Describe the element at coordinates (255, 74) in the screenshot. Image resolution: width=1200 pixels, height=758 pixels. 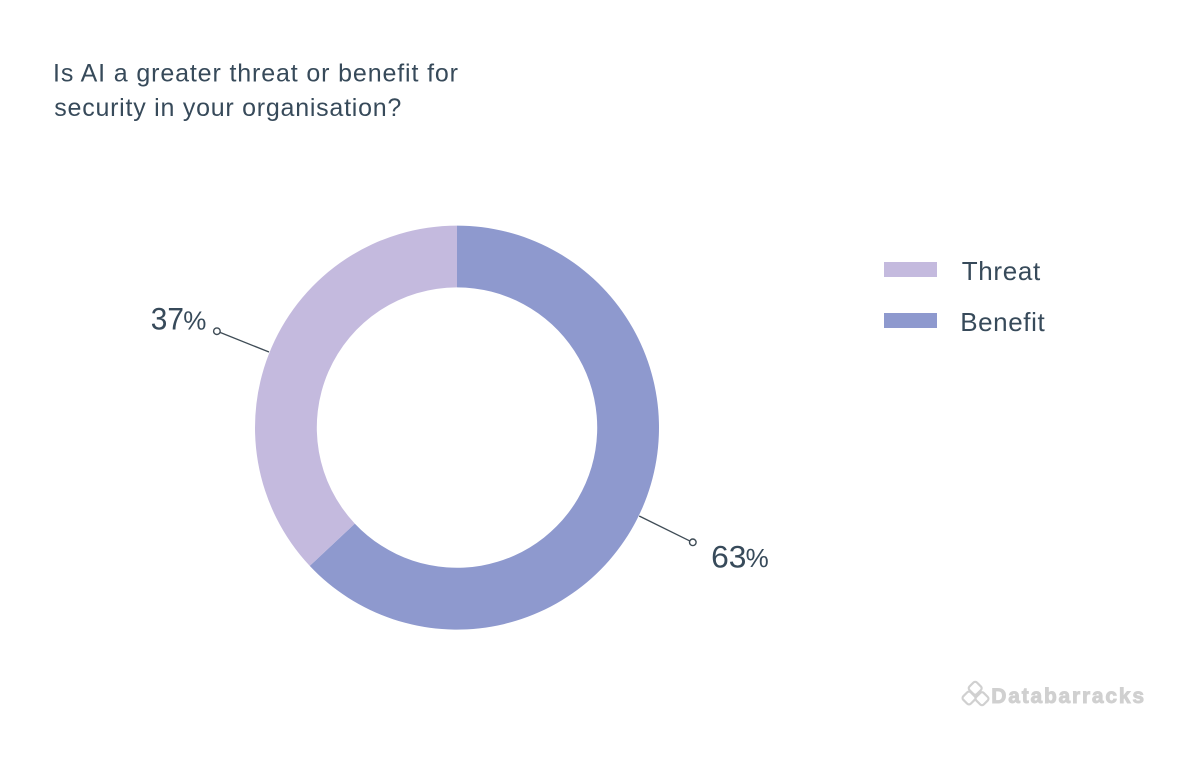
I see `svg-text:Is AI a greater threat or bene: Is AI a greater threat or benefit for` at that location.